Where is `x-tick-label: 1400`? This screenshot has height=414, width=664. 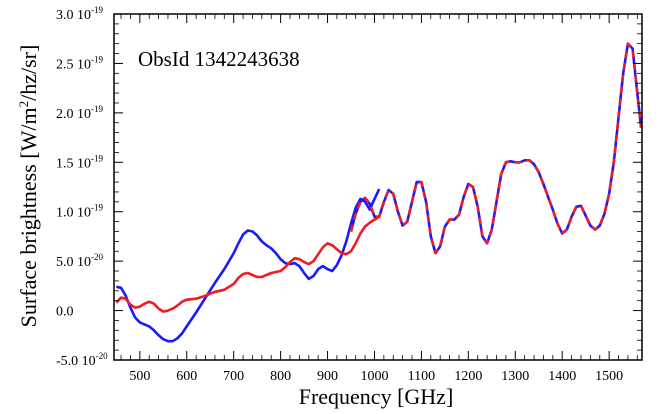
x-tick-label: 1400 is located at coordinates (562, 376).